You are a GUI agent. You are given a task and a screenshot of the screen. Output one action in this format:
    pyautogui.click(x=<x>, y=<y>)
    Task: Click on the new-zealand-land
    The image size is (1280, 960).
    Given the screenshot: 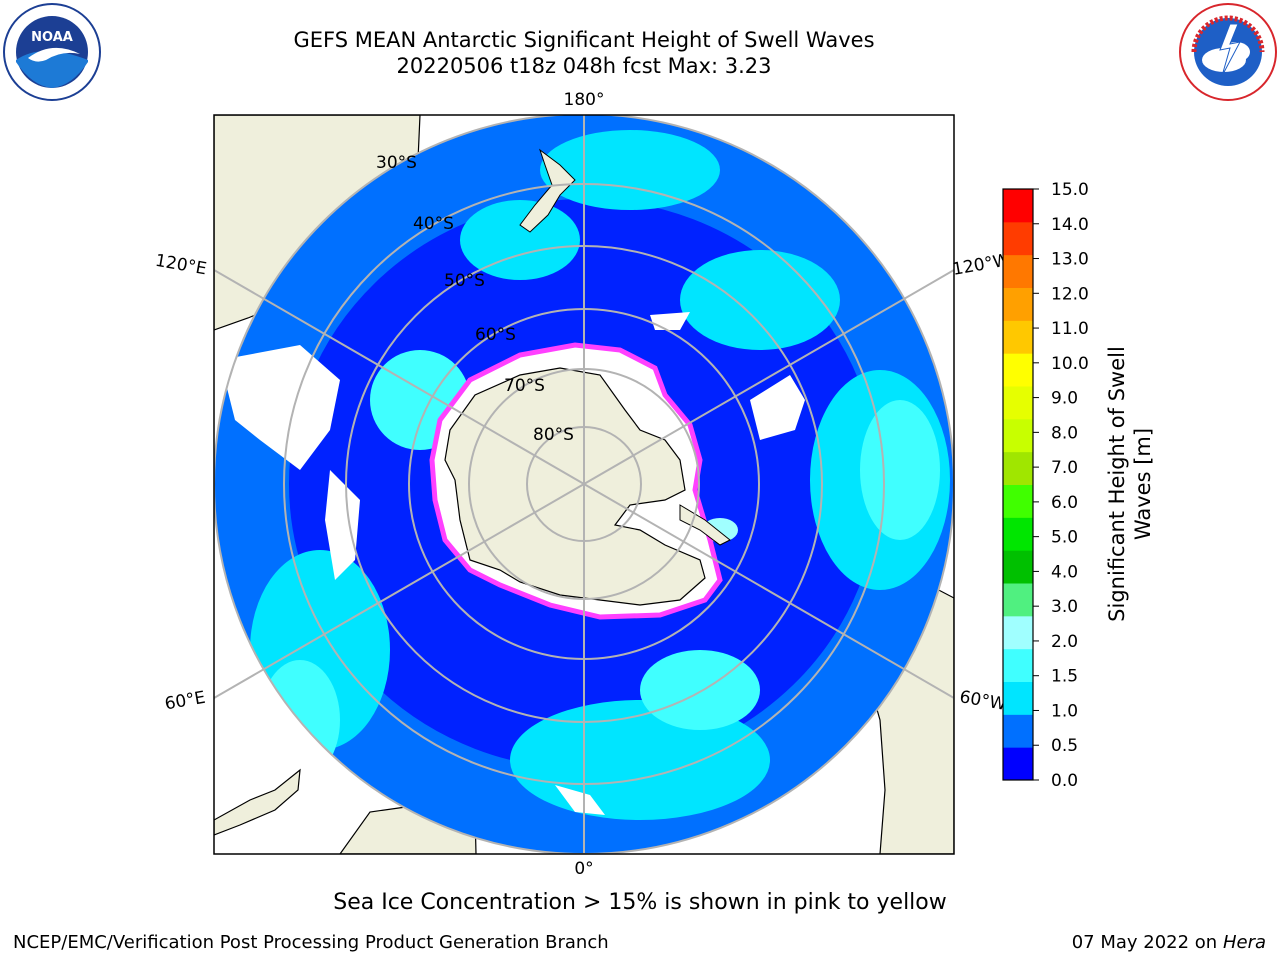 What is the action you would take?
    pyautogui.click(x=547, y=190)
    